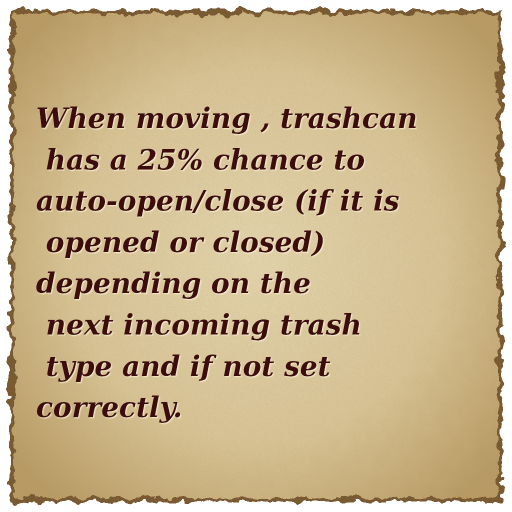 The width and height of the screenshot is (512, 512). What do you see at coordinates (200, 159) in the screenshot?
I see `text-line: has a 25% chance to` at bounding box center [200, 159].